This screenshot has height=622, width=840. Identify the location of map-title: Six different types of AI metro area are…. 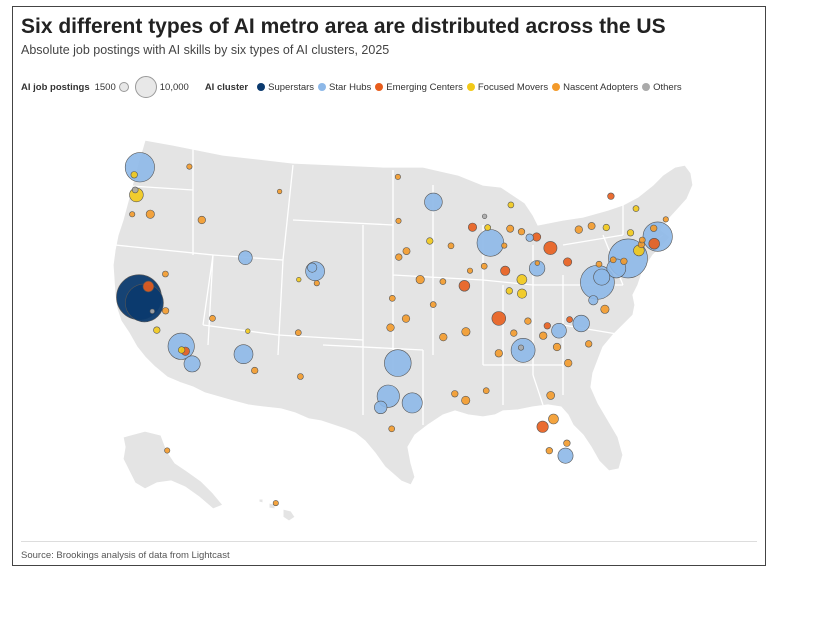
(343, 26).